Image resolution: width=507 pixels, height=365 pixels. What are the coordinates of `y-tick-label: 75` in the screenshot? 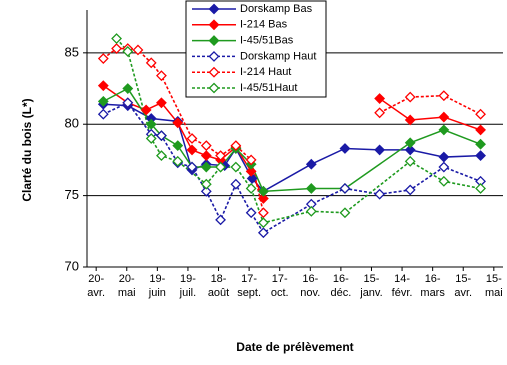 It's located at (72, 194).